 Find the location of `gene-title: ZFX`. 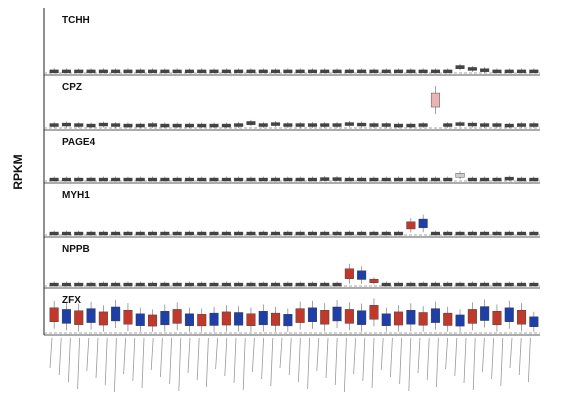

gene-title: ZFX is located at coordinates (71, 300).